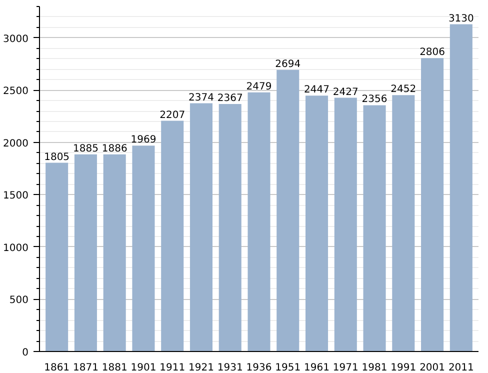  I want to click on x-tick-label: 1991, so click(403, 367).